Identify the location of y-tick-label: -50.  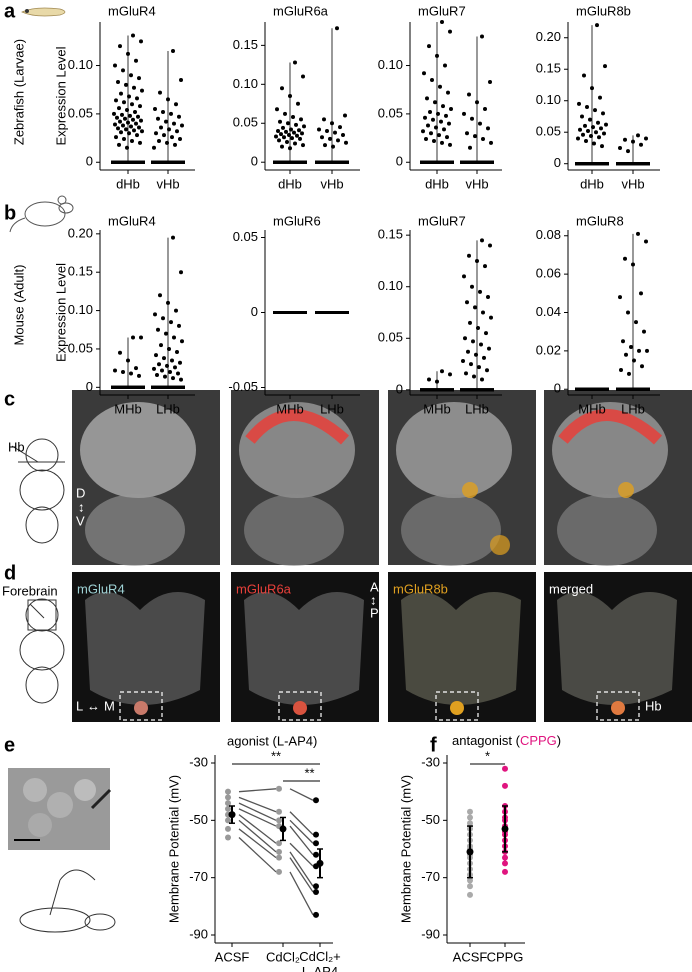
(430, 819).